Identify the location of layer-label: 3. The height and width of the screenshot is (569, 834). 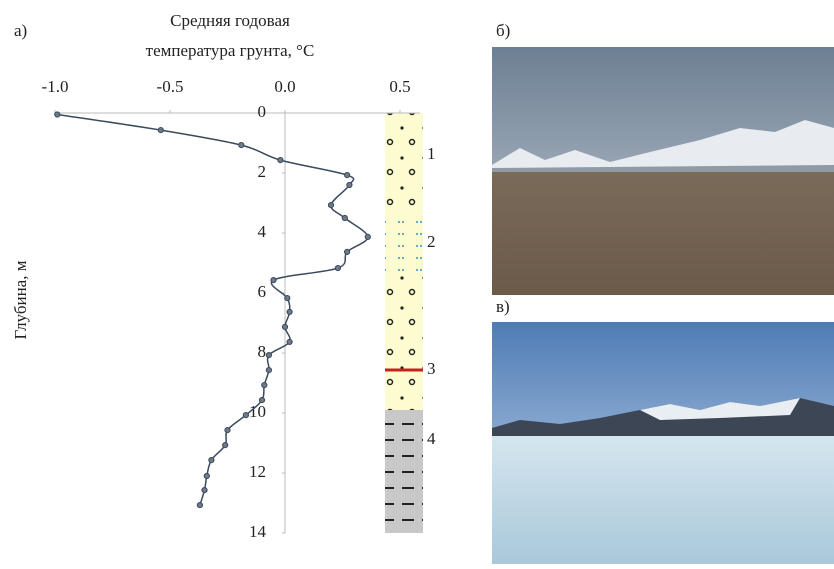
(431, 368).